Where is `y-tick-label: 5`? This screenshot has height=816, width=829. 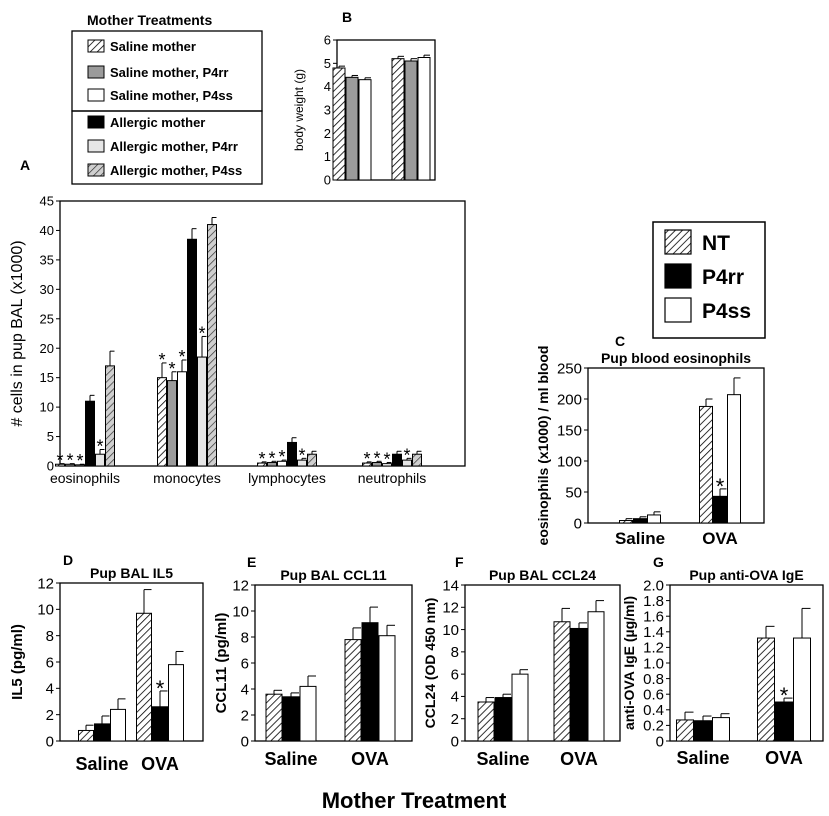
y-tick-label: 5 is located at coordinates (50, 436).